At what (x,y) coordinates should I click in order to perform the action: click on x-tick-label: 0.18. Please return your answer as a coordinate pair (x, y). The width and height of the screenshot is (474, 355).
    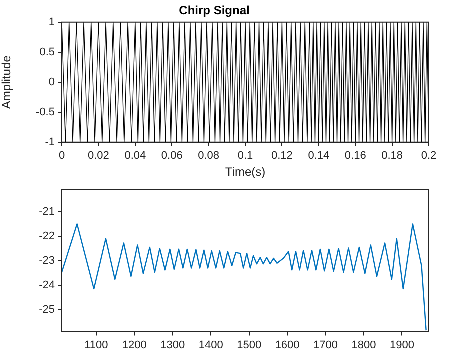
    Looking at the image, I should click on (393, 156).